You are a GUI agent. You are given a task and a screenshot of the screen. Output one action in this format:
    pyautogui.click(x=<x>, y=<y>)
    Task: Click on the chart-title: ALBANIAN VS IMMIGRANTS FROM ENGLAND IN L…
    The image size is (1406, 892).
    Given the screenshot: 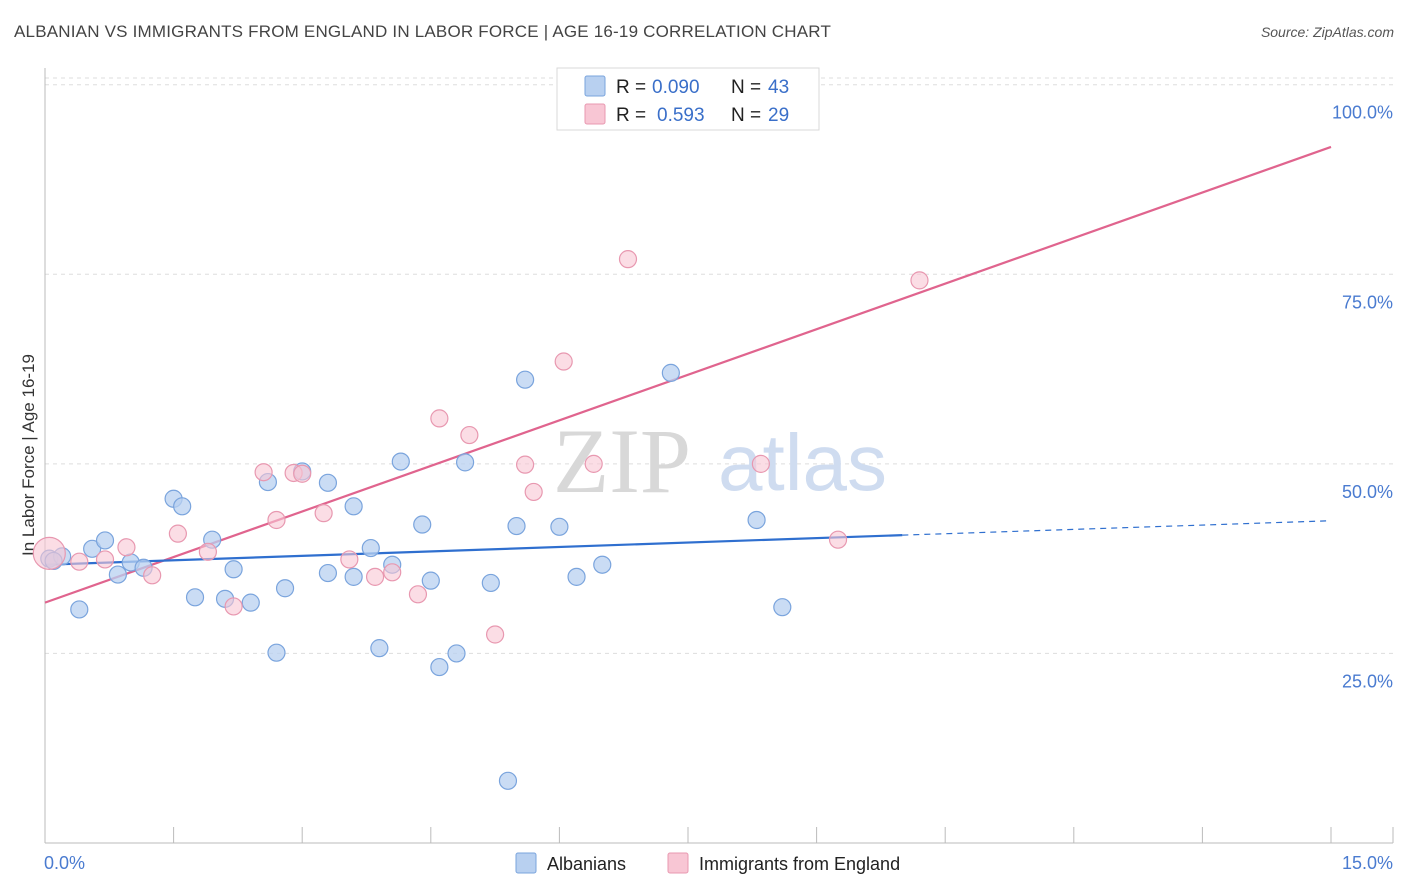 What is the action you would take?
    pyautogui.click(x=423, y=31)
    